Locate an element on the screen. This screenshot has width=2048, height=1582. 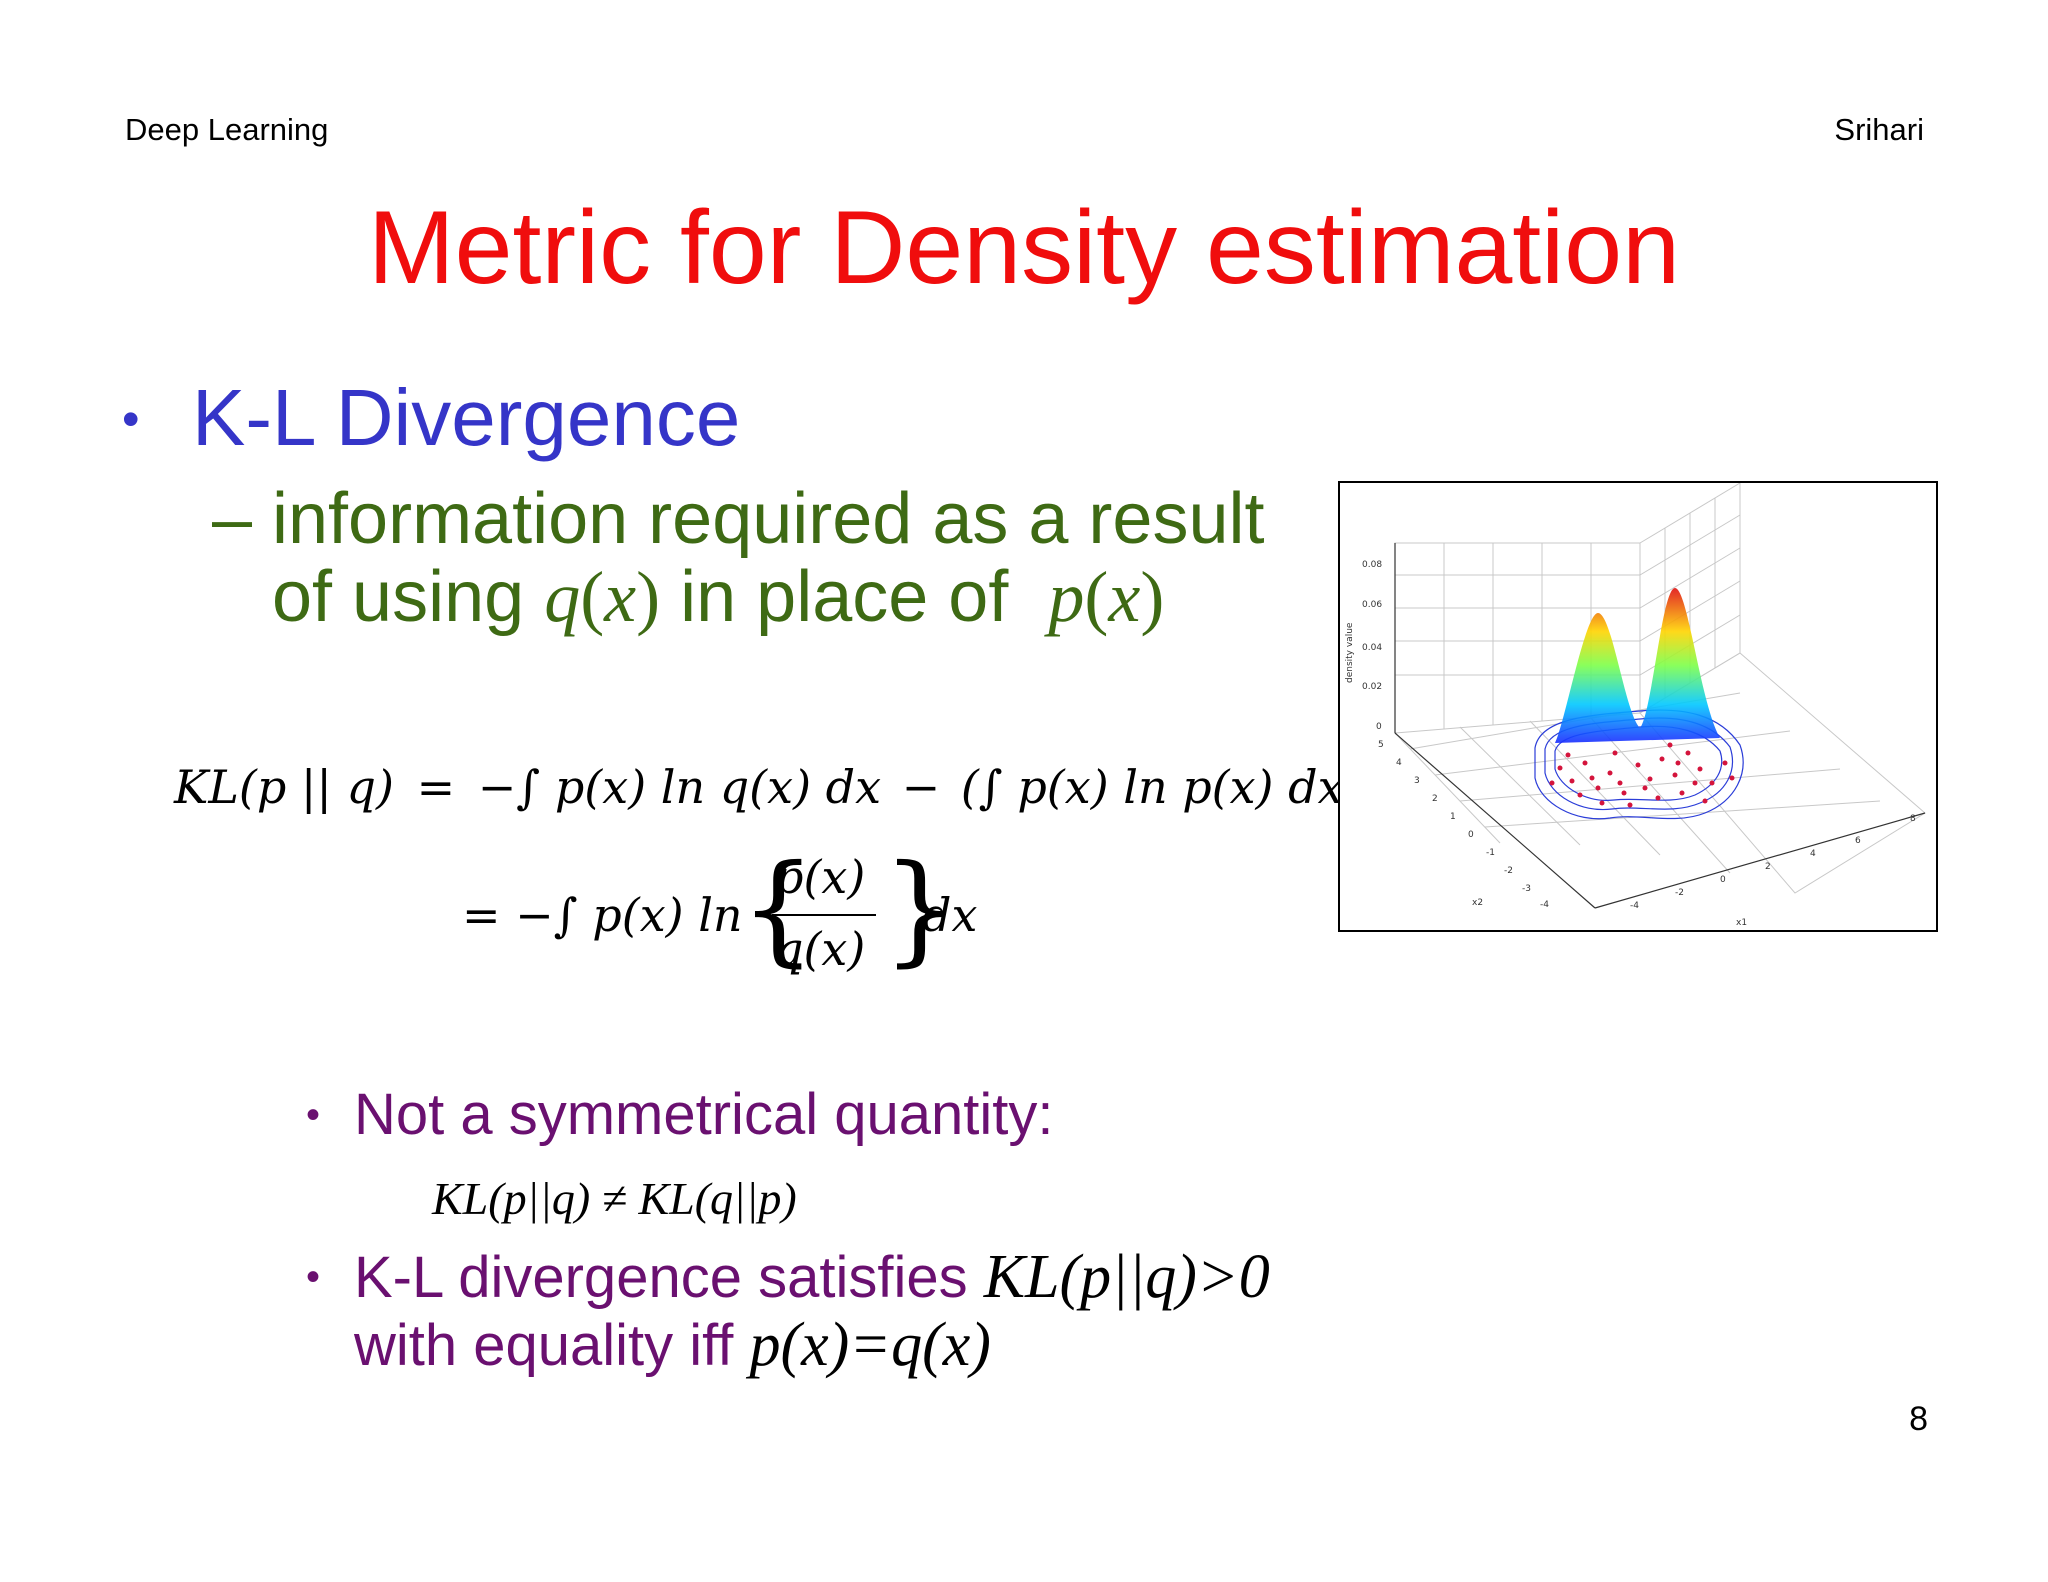
eq-dx: dx is located at coordinates (950, 915).